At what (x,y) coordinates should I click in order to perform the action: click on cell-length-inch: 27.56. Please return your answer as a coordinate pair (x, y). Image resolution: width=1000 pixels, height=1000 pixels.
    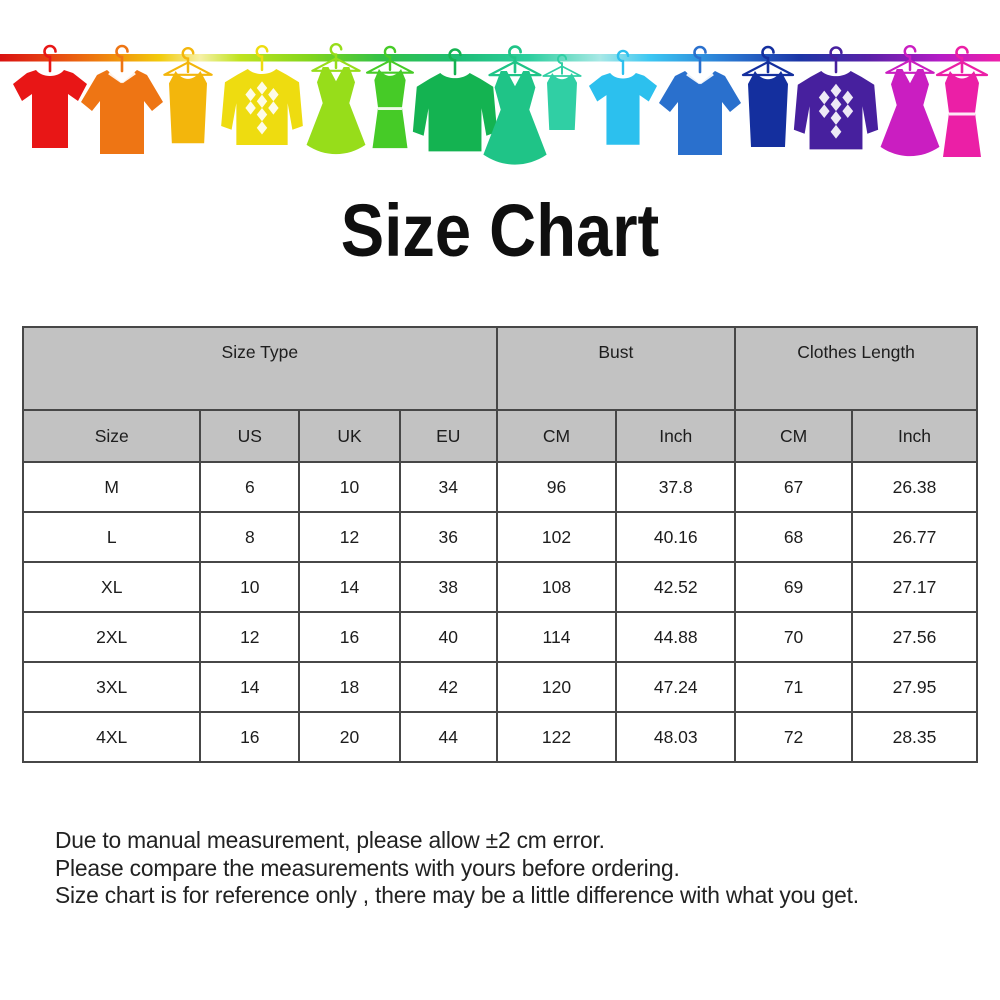
    Looking at the image, I should click on (914, 637).